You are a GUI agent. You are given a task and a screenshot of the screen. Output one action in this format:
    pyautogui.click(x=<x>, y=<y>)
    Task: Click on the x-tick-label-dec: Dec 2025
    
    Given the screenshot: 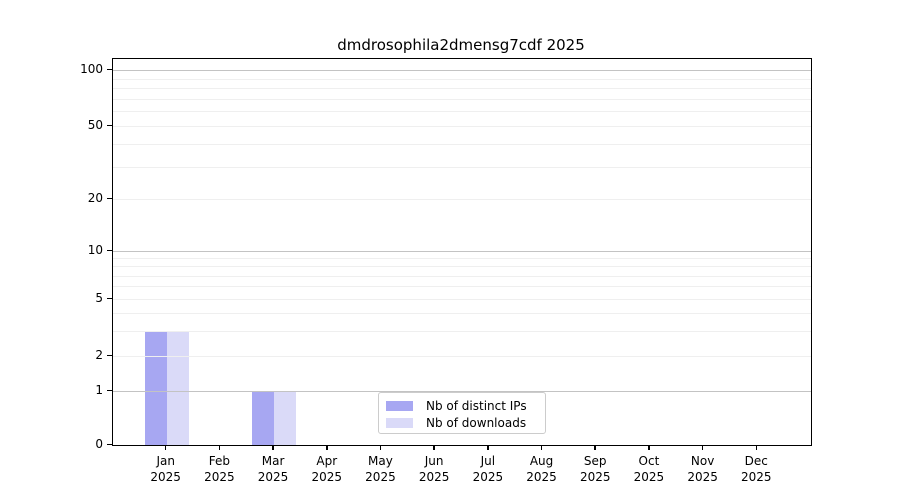 What is the action you would take?
    pyautogui.click(x=756, y=469)
    